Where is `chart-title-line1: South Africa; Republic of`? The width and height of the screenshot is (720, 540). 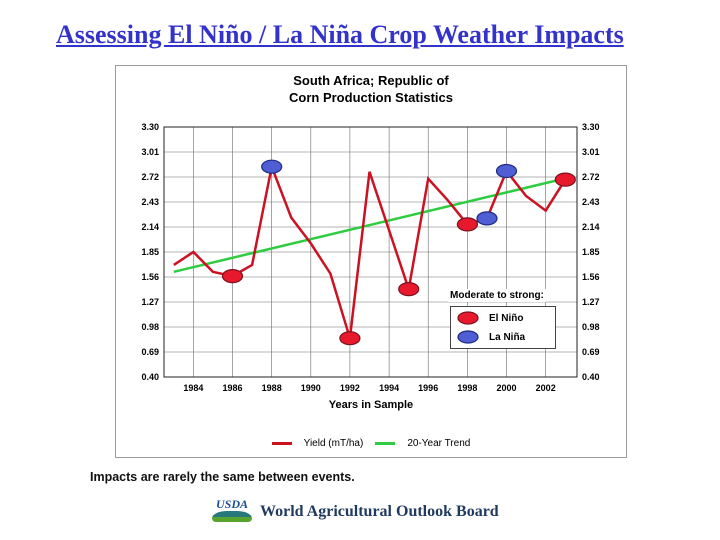
chart-title-line1: South Africa; Republic of is located at coordinates (371, 80).